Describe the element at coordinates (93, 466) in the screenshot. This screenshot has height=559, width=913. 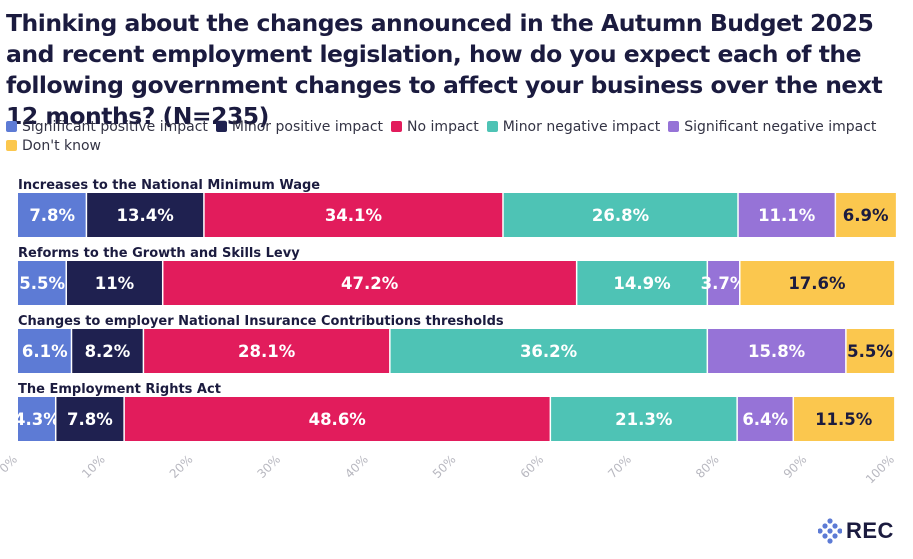
I see `x-tick-label: 10%` at that location.